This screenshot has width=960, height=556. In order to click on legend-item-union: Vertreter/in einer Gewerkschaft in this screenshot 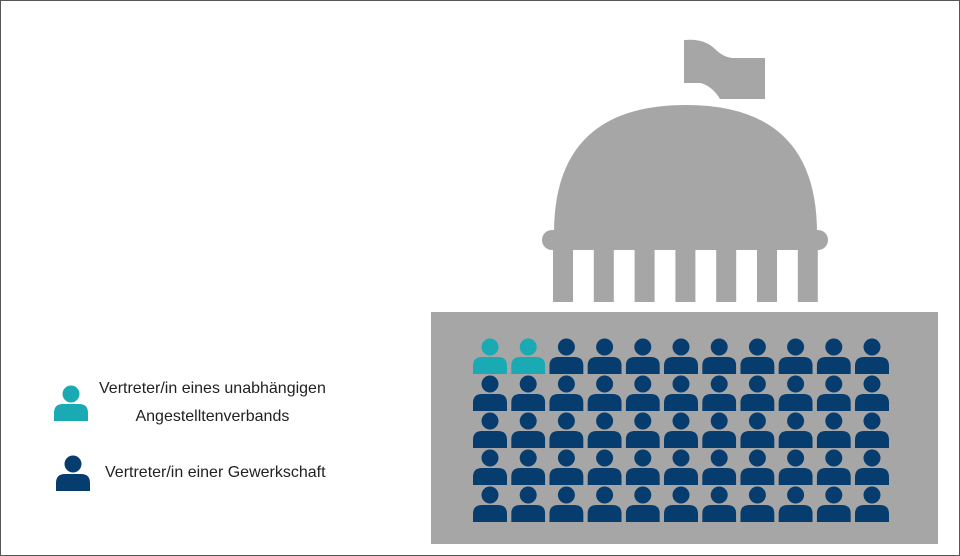, I will do `click(190, 473)`.